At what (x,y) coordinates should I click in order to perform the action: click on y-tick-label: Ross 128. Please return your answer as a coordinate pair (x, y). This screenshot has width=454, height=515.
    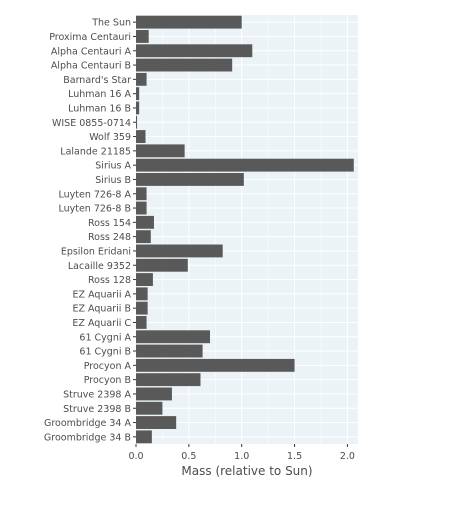
    Looking at the image, I should click on (109, 280).